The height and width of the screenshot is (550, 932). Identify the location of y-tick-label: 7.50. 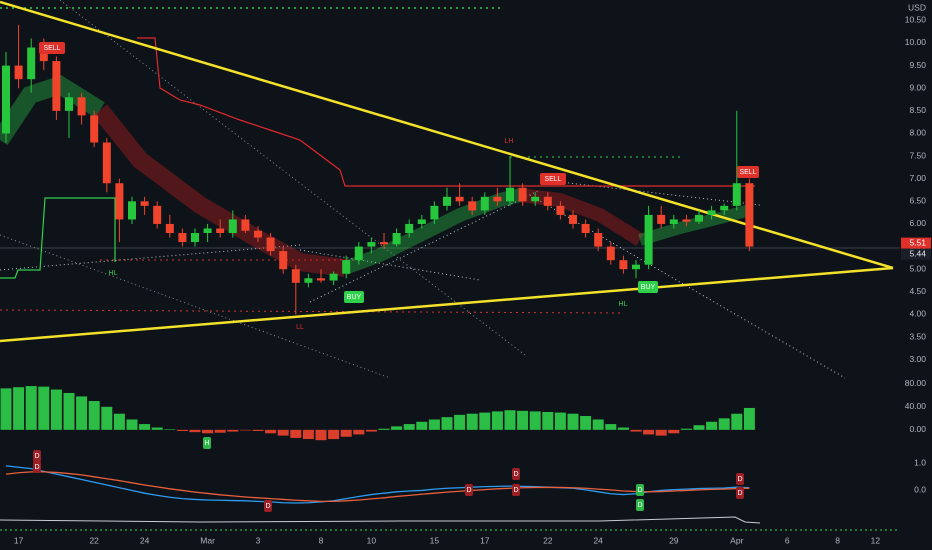
(917, 155).